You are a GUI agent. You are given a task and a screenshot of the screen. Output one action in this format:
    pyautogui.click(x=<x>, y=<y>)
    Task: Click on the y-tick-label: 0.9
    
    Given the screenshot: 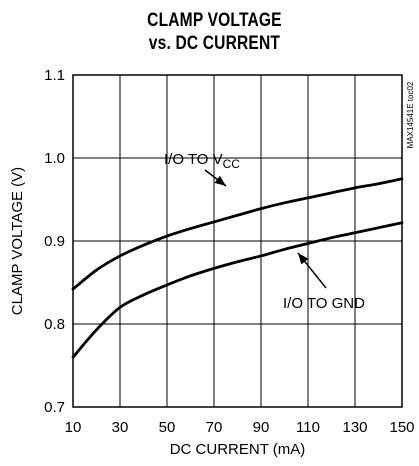 What is the action you would take?
    pyautogui.click(x=54, y=241)
    